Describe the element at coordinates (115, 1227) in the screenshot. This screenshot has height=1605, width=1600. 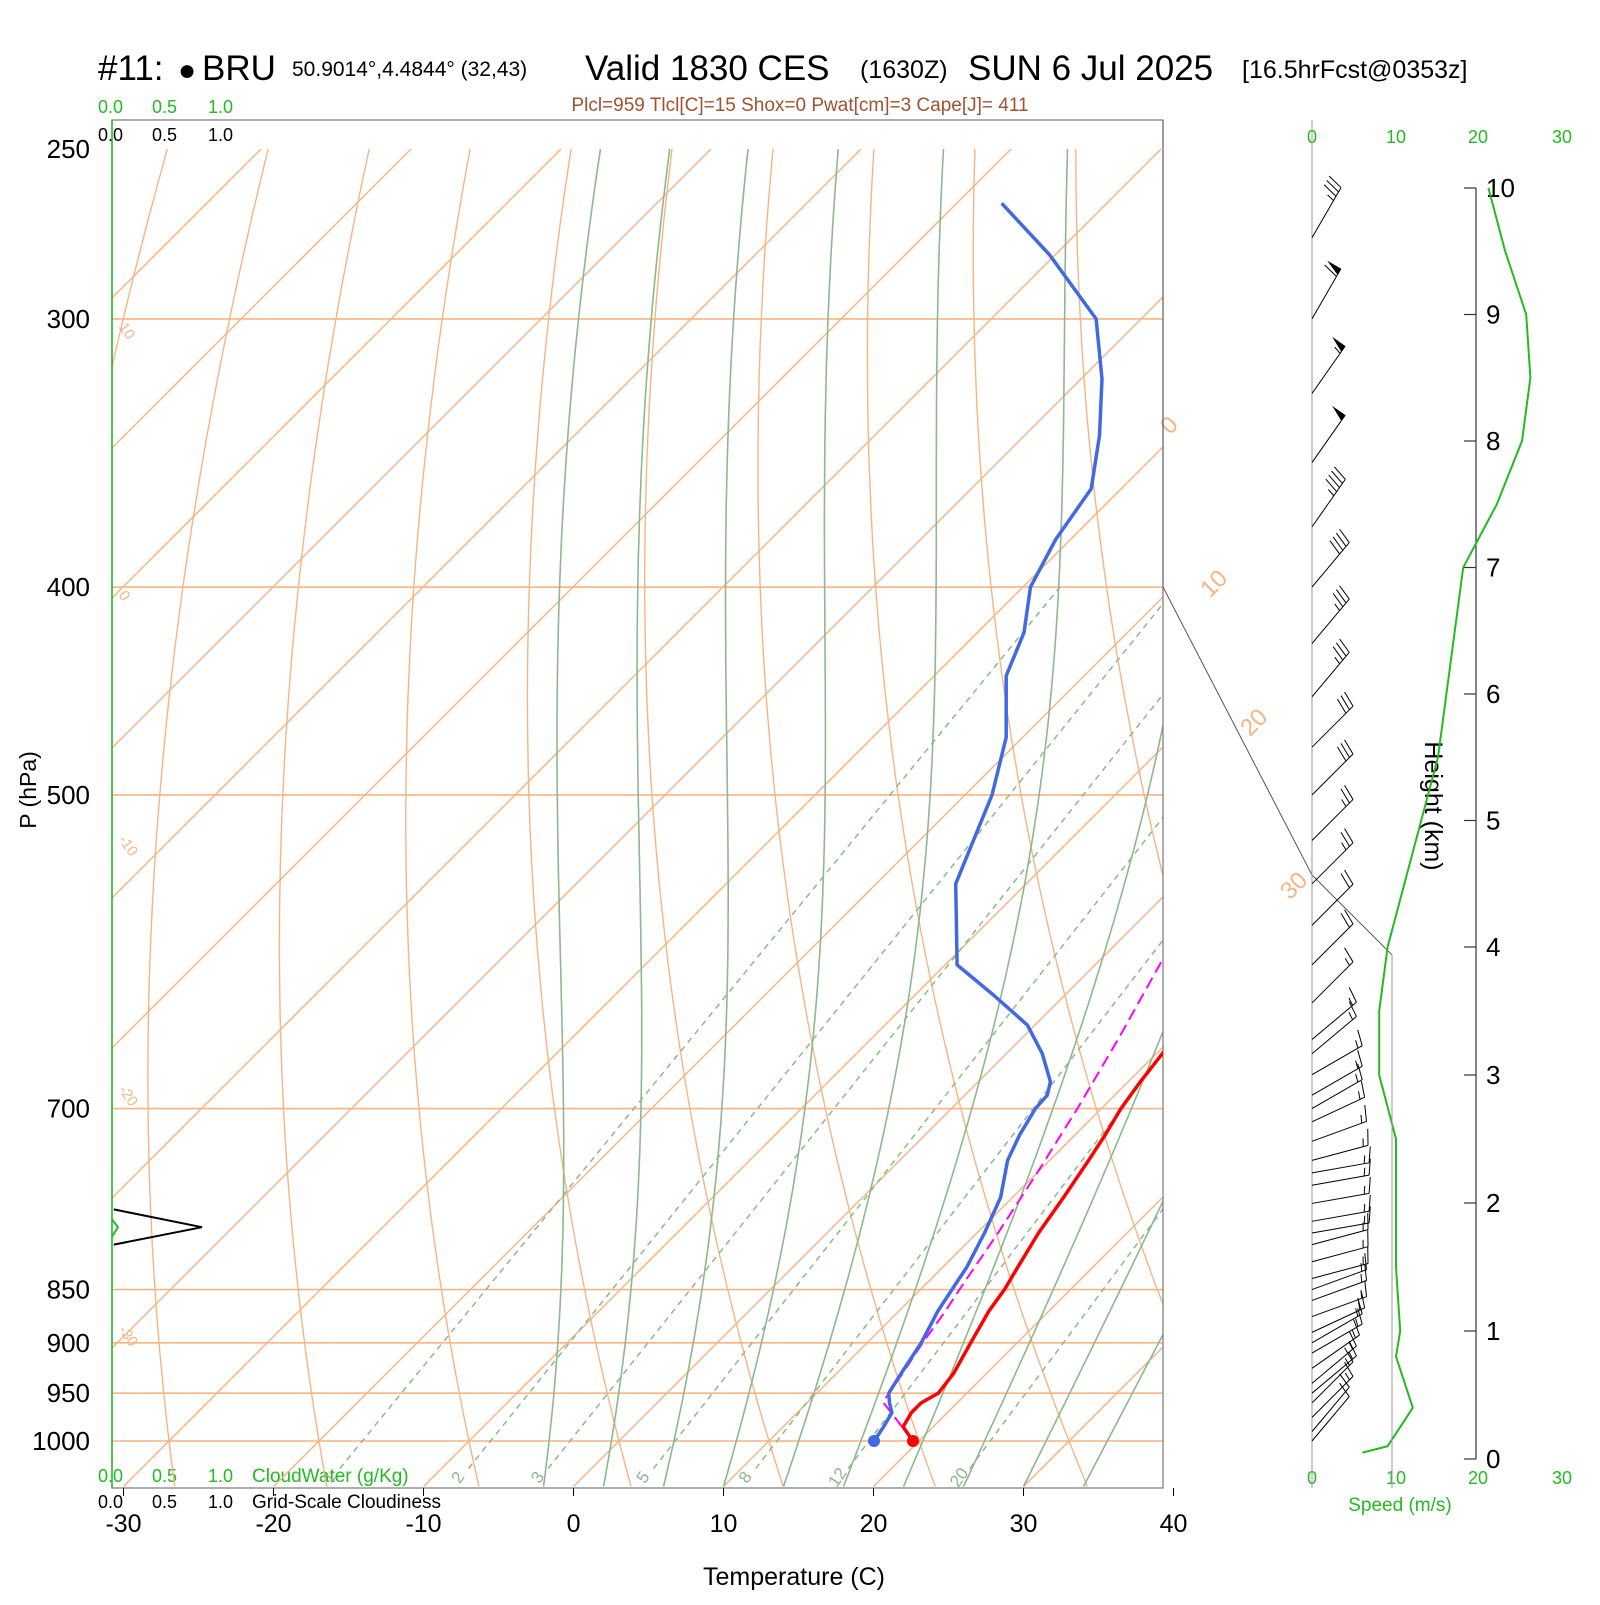
I see `cloudwater-line` at that location.